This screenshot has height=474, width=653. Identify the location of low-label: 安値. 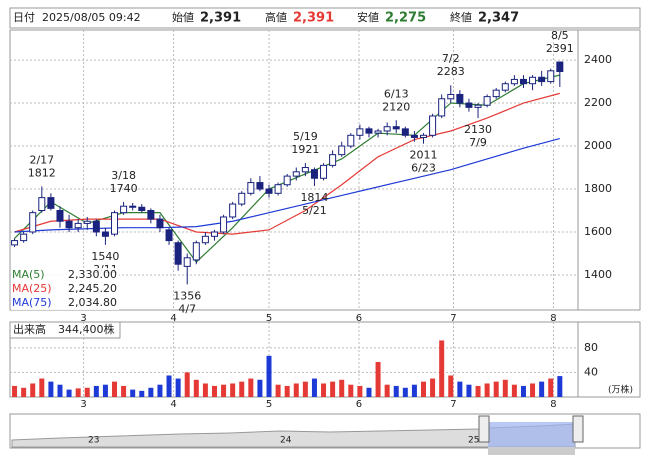
(368, 17).